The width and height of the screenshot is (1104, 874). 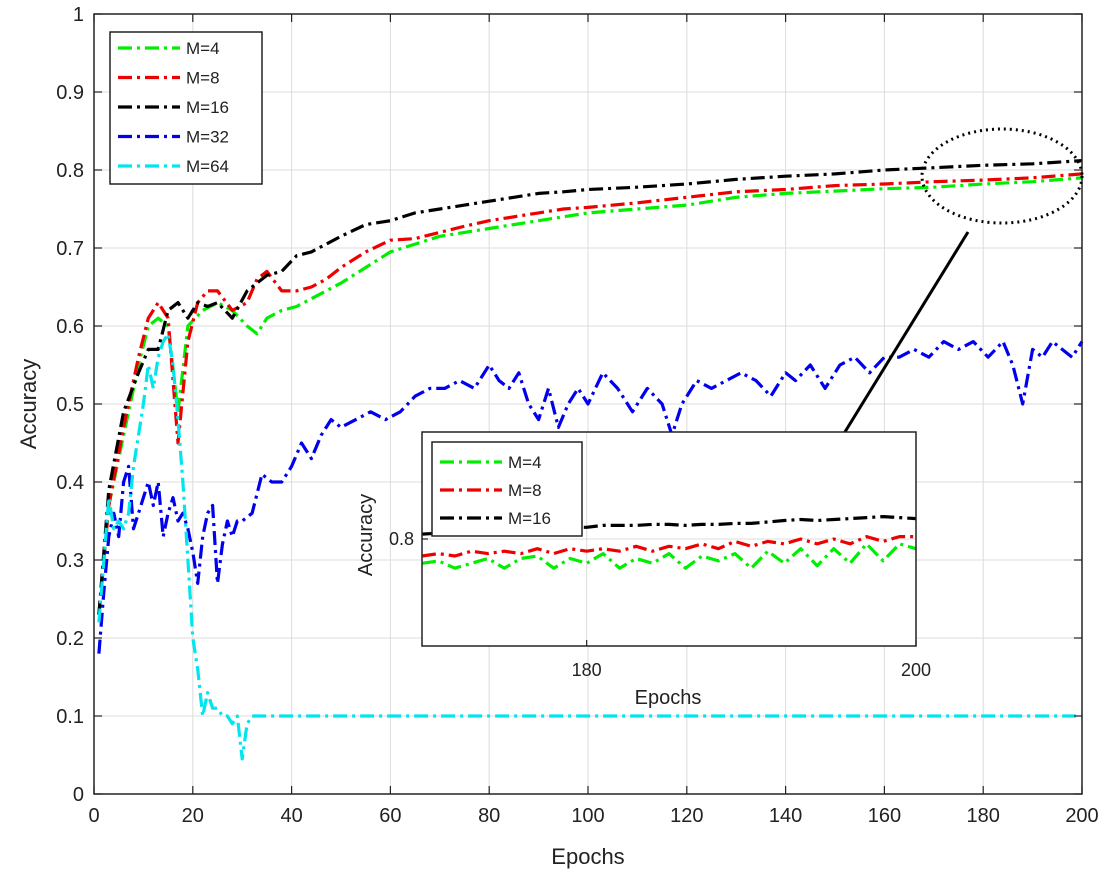 I want to click on inset-x-tick-label: 200, so click(x=916, y=670).